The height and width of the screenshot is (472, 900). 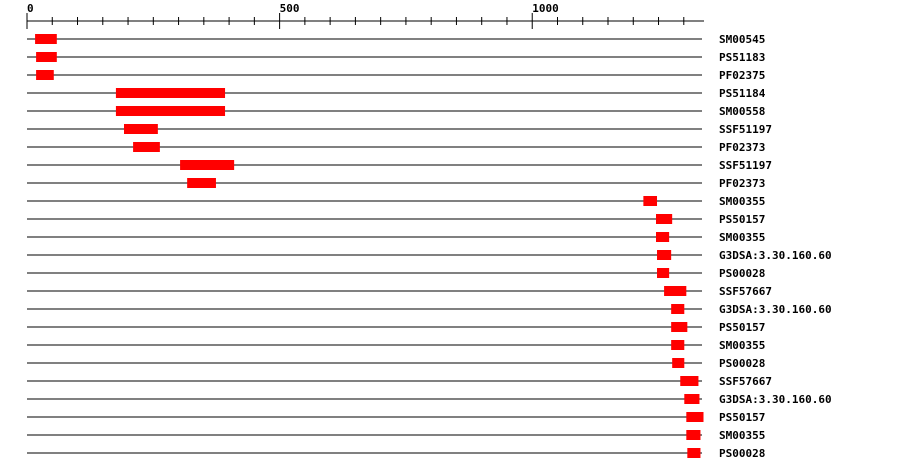 I want to click on feature-label: PF02375, so click(x=742, y=75).